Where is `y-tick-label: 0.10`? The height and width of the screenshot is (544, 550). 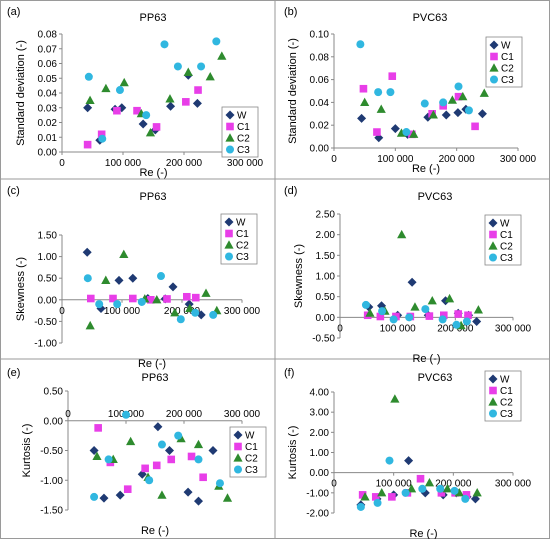 y-tick-label: 0.10 is located at coordinates (320, 35).